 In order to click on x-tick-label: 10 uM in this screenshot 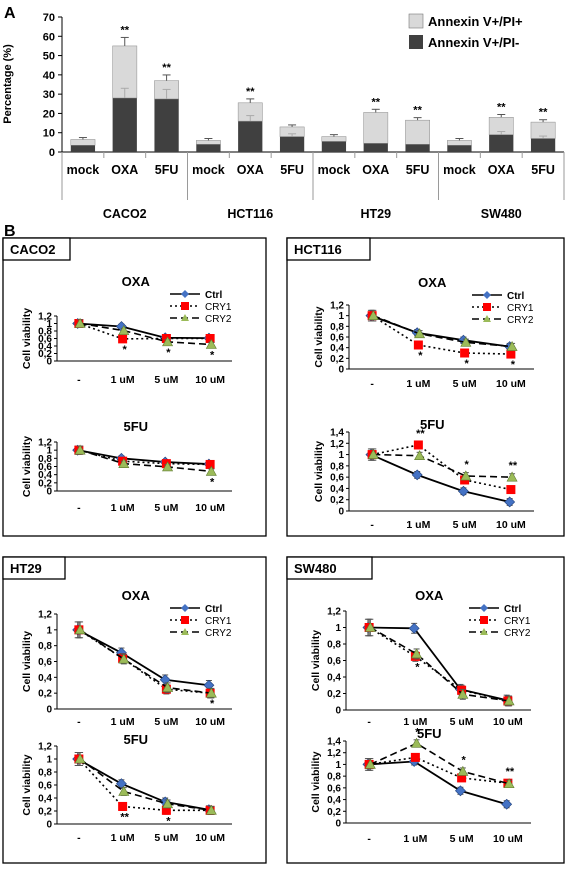, I will do `click(511, 525)`.